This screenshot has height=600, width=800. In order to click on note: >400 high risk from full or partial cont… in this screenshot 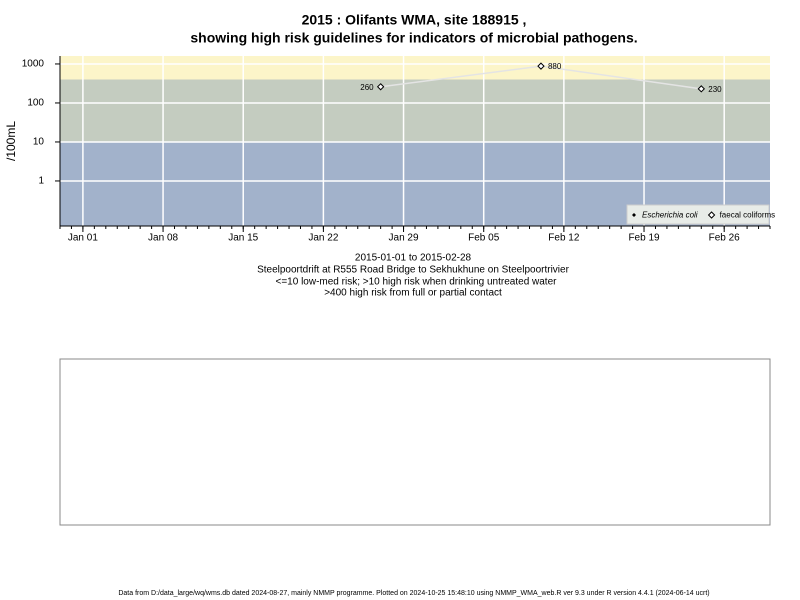, I will do `click(413, 293)`.